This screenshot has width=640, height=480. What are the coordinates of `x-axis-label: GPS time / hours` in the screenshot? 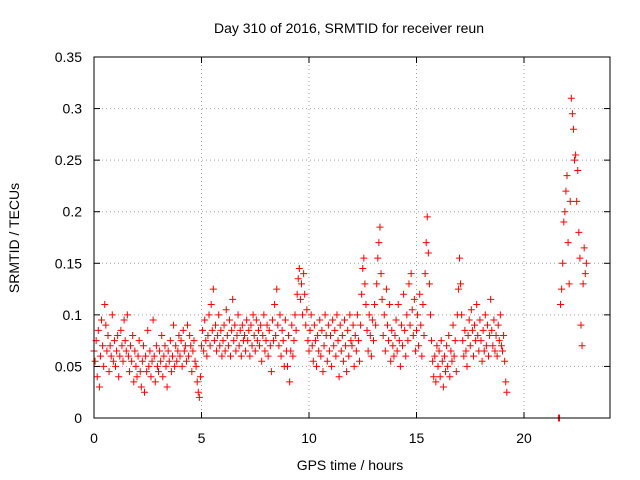 It's located at (350, 465).